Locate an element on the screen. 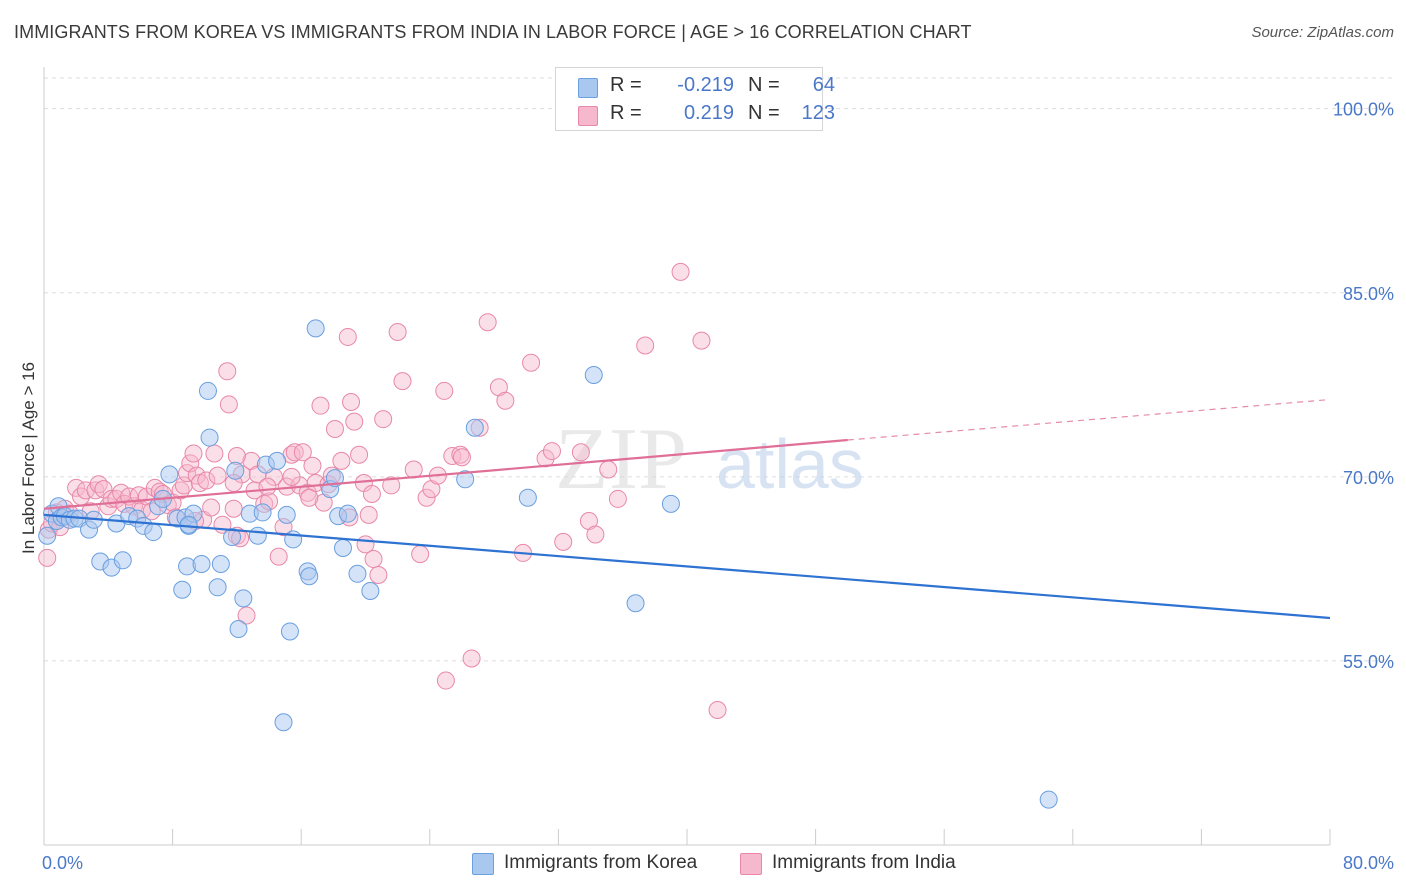 The height and width of the screenshot is (892, 1406). korea-legend-label: Immigrants from Korea is located at coordinates (601, 862).